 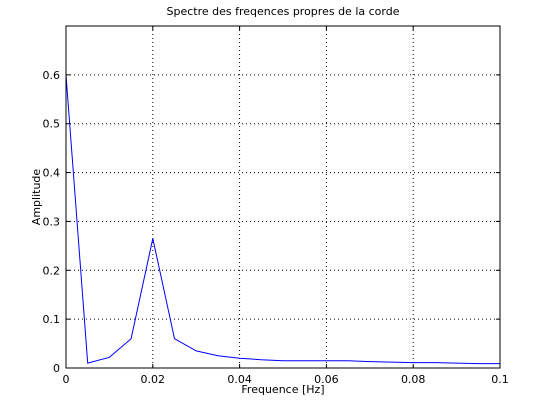 I want to click on y-tick-label: 0.3, so click(x=52, y=221).